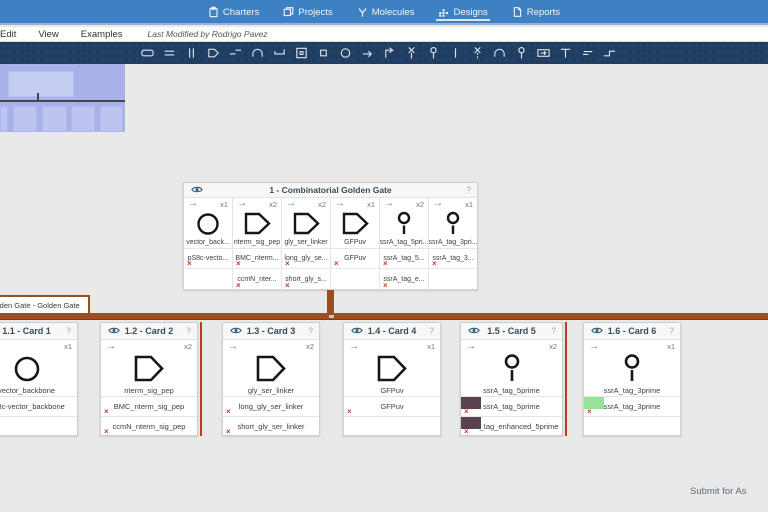 The image size is (768, 512). I want to click on bin-cell: short_gly_s... ×, so click(306, 283).